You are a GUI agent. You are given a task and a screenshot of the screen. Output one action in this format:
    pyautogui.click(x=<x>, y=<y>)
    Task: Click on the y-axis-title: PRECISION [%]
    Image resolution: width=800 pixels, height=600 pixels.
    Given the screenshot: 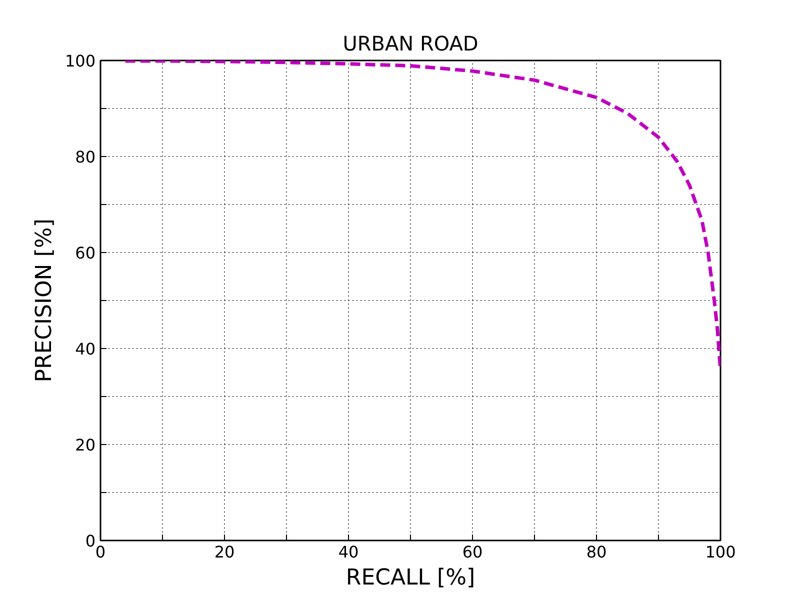 What is the action you would take?
    pyautogui.click(x=44, y=300)
    